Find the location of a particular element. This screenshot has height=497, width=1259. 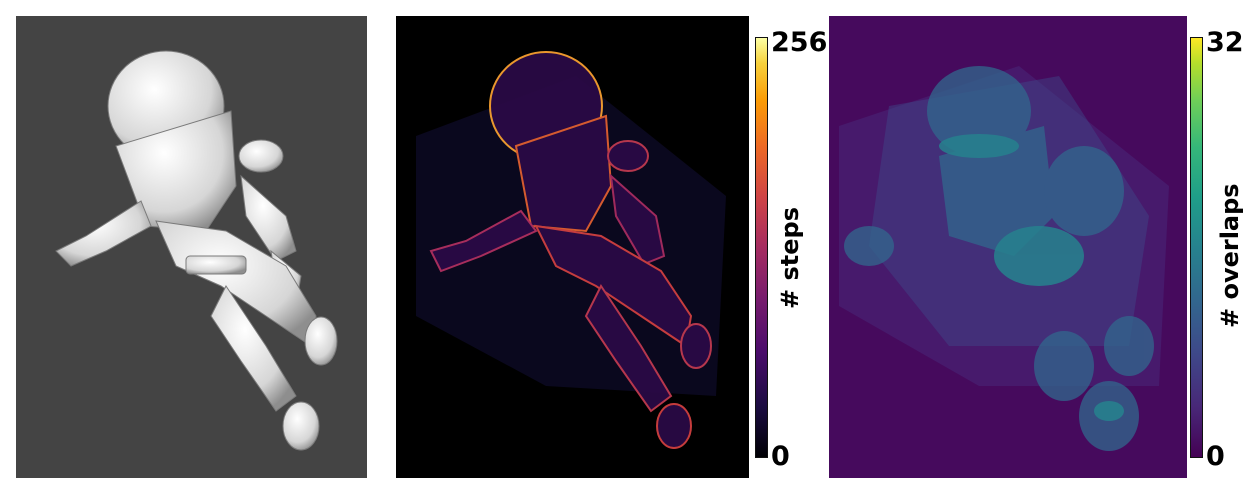

overlaps-colorbar is located at coordinates (1196, 247).